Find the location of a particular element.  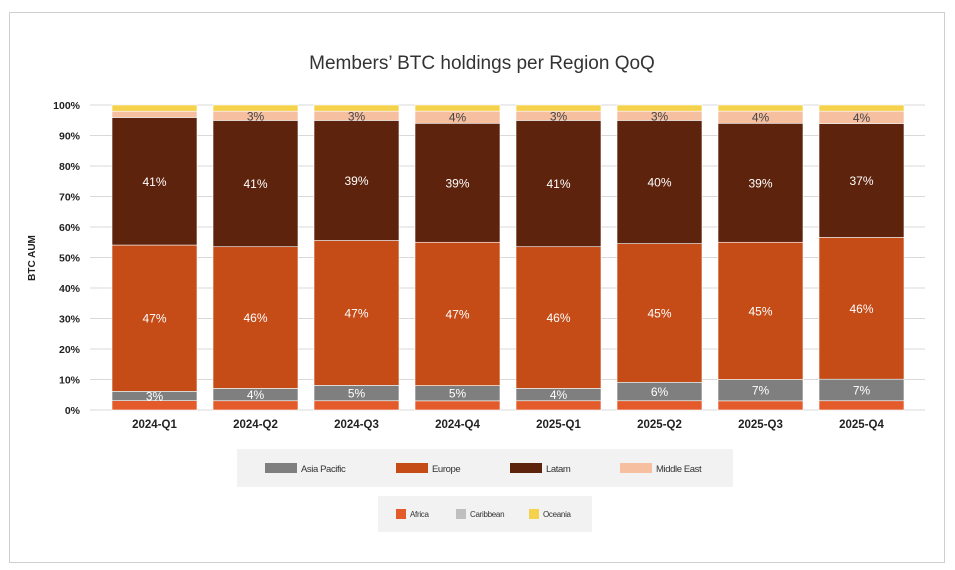

legend-label: Asia Pacific is located at coordinates (323, 469).